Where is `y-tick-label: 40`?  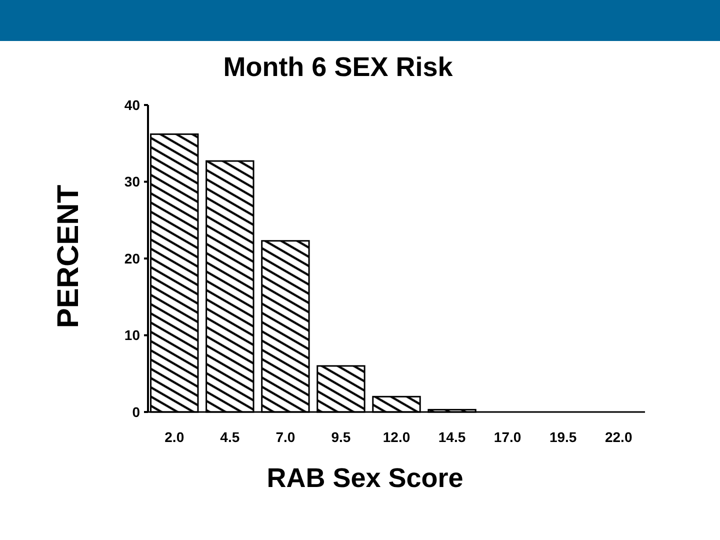 y-tick-label: 40 is located at coordinates (132, 104).